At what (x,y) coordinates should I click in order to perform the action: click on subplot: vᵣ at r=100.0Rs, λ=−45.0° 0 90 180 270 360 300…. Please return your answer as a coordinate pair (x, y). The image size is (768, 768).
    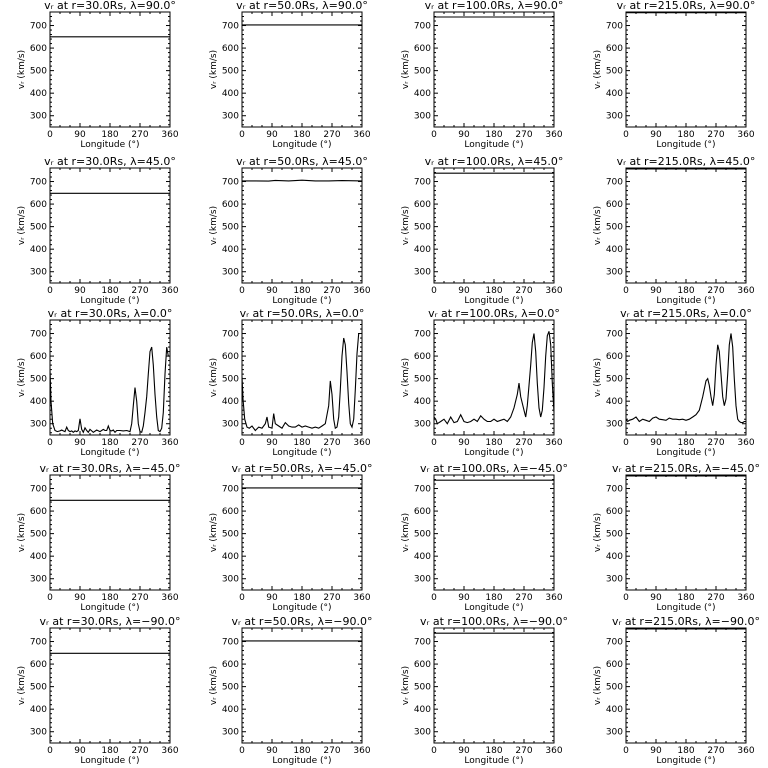
    Looking at the image, I should click on (484, 537).